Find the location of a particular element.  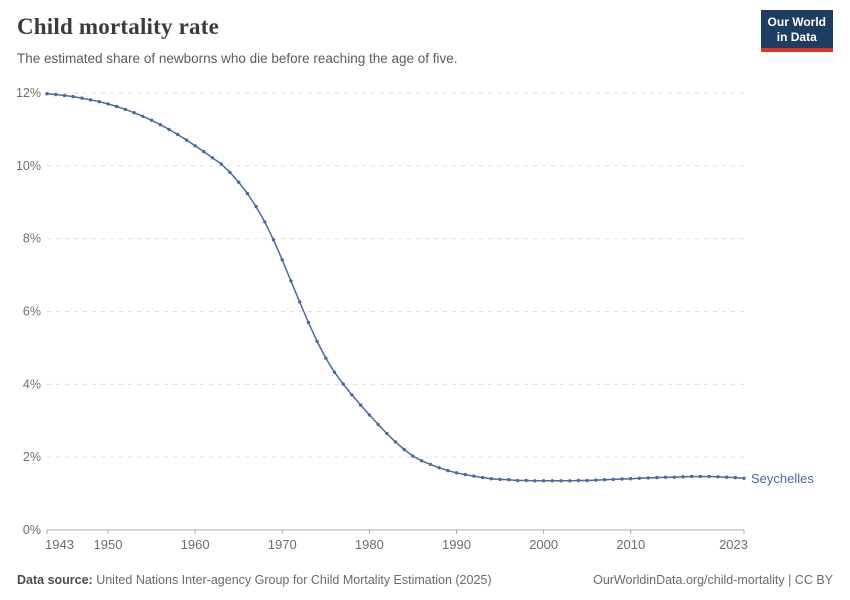

x-axis-tick-label: 1980 is located at coordinates (369, 544).